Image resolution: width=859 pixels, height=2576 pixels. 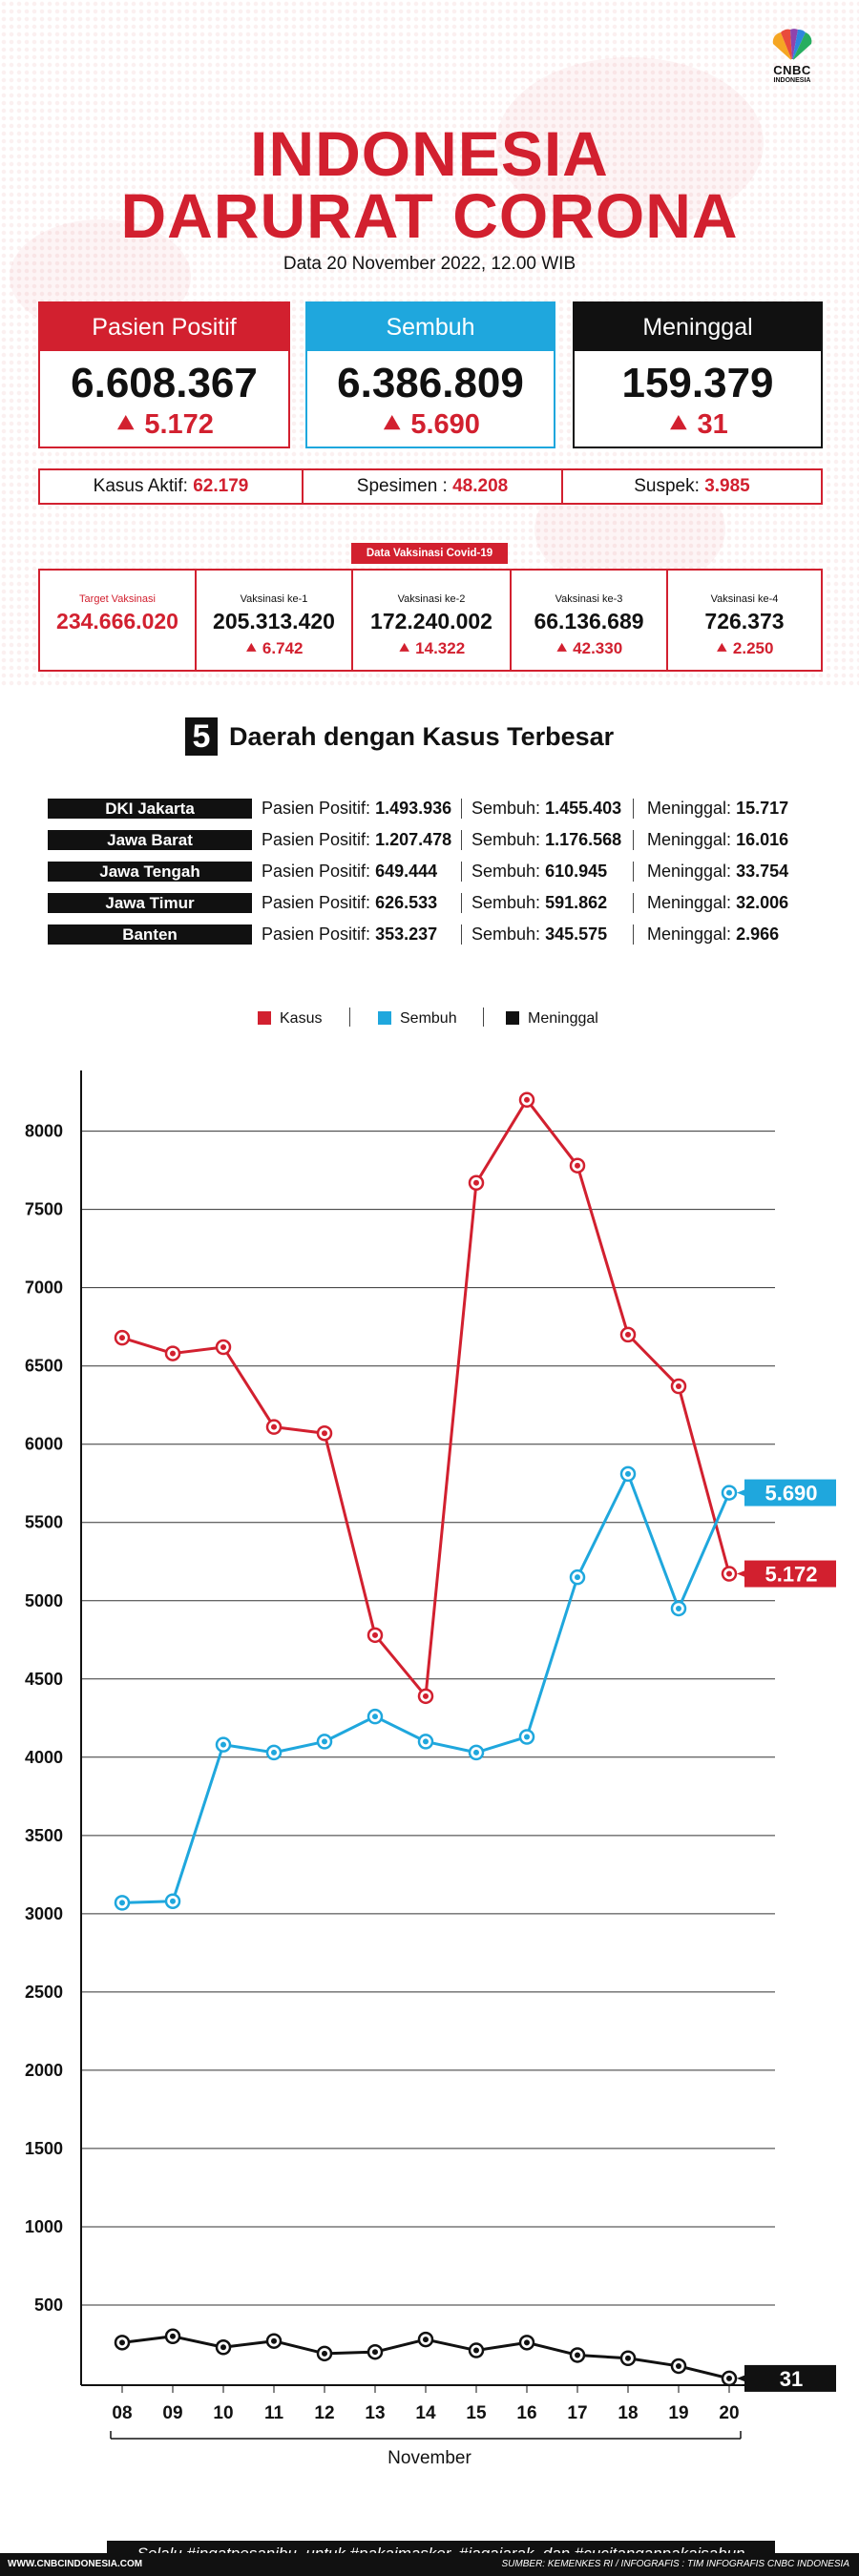 What do you see at coordinates (692, 486) in the screenshot?
I see `suspect: Suspek: 3.985` at bounding box center [692, 486].